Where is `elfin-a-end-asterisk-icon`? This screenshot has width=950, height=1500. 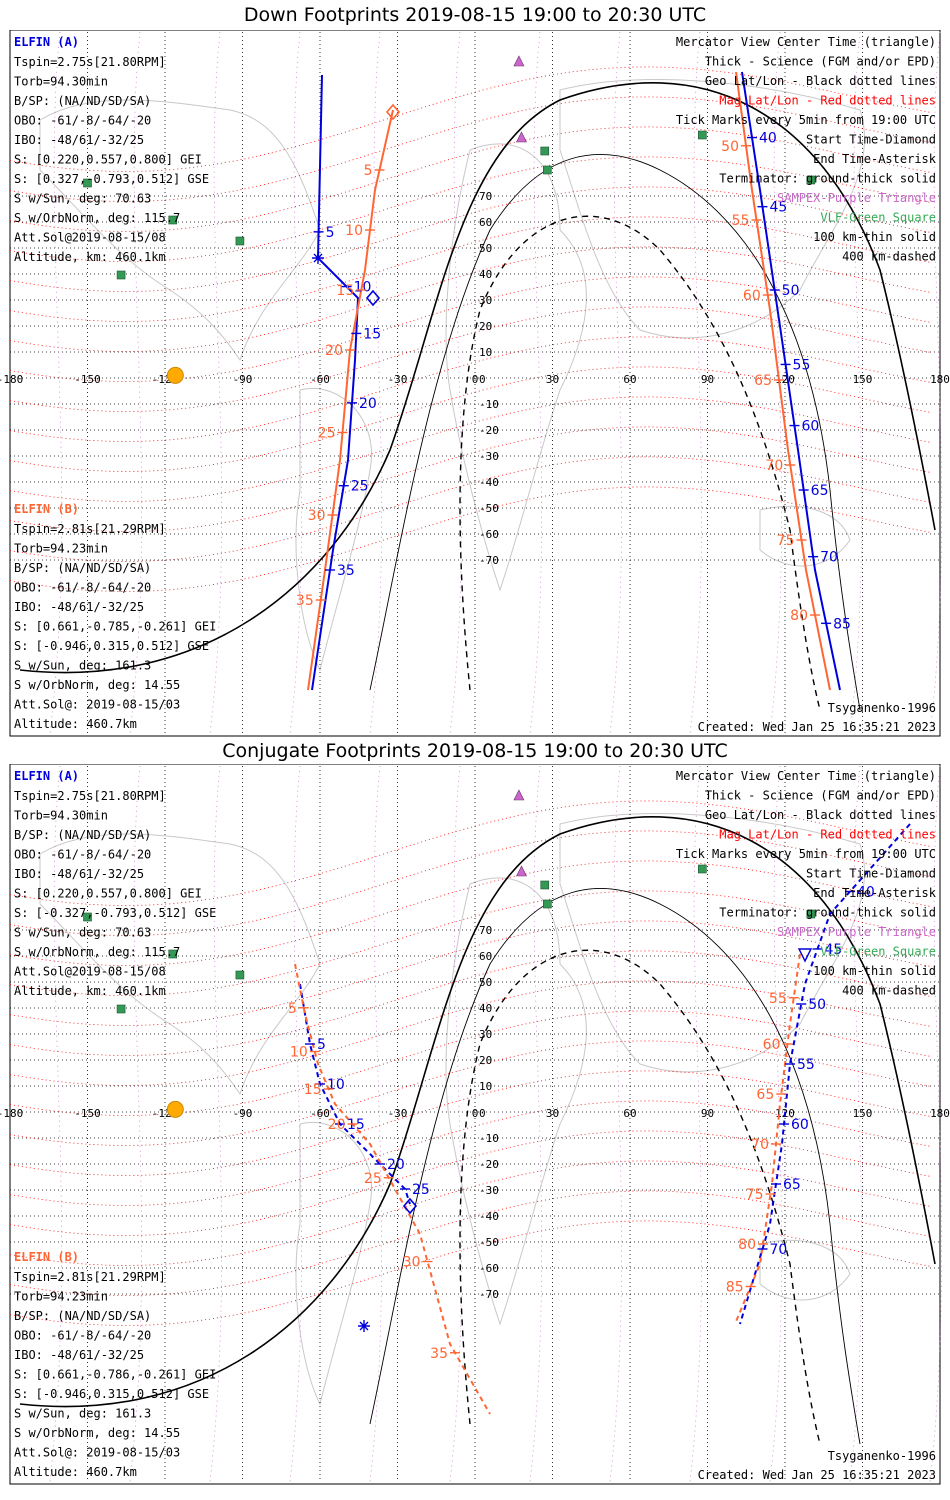
elfin-a-end-asterisk-icon is located at coordinates (364, 1326).